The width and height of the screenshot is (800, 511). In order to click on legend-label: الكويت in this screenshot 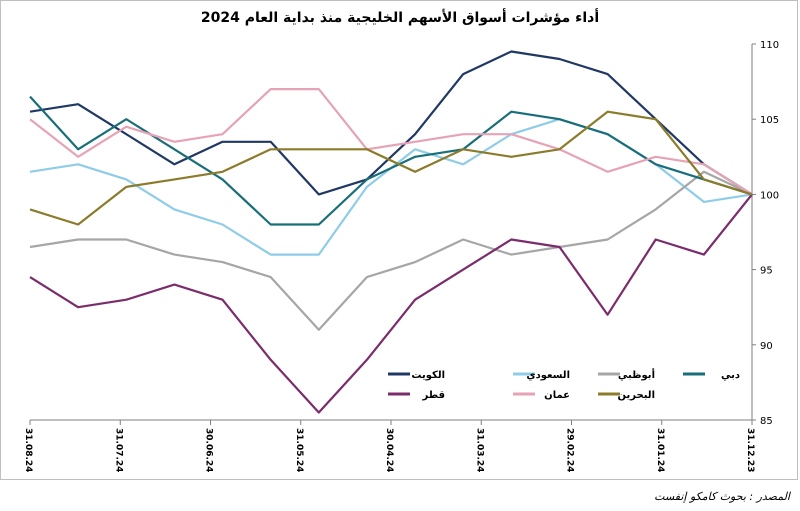, I will do `click(428, 375)`.